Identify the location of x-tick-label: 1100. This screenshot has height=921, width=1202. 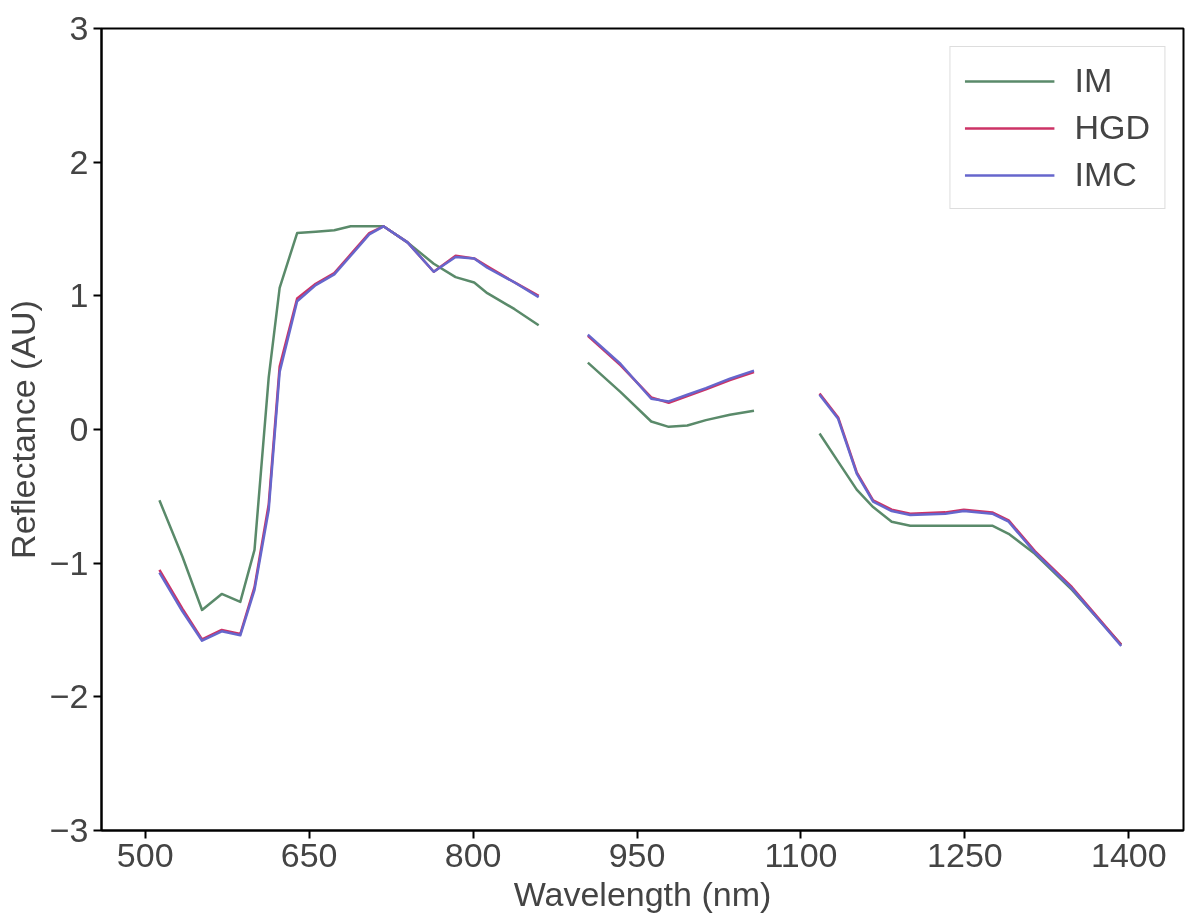
(801, 854).